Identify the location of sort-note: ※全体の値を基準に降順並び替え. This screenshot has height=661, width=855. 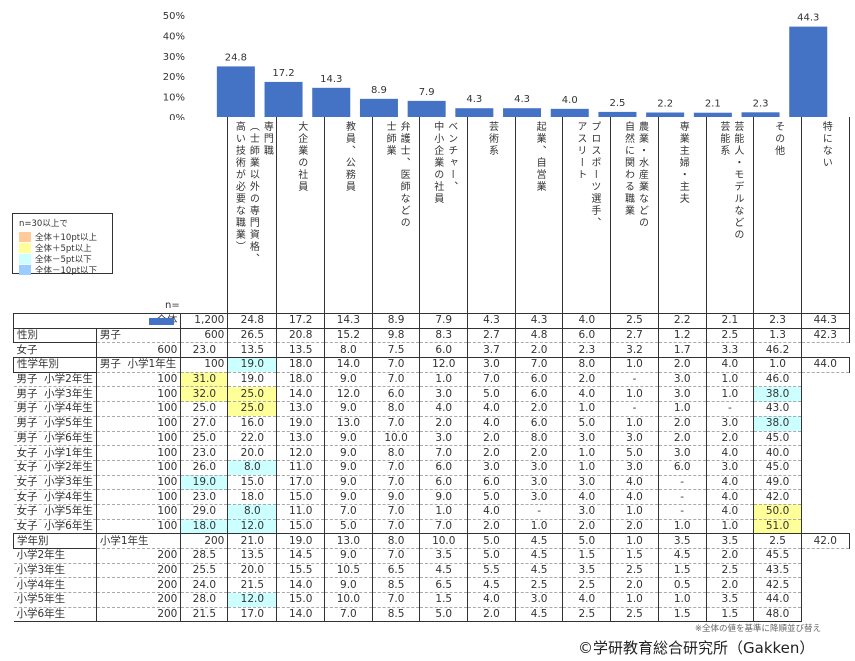
(757, 629).